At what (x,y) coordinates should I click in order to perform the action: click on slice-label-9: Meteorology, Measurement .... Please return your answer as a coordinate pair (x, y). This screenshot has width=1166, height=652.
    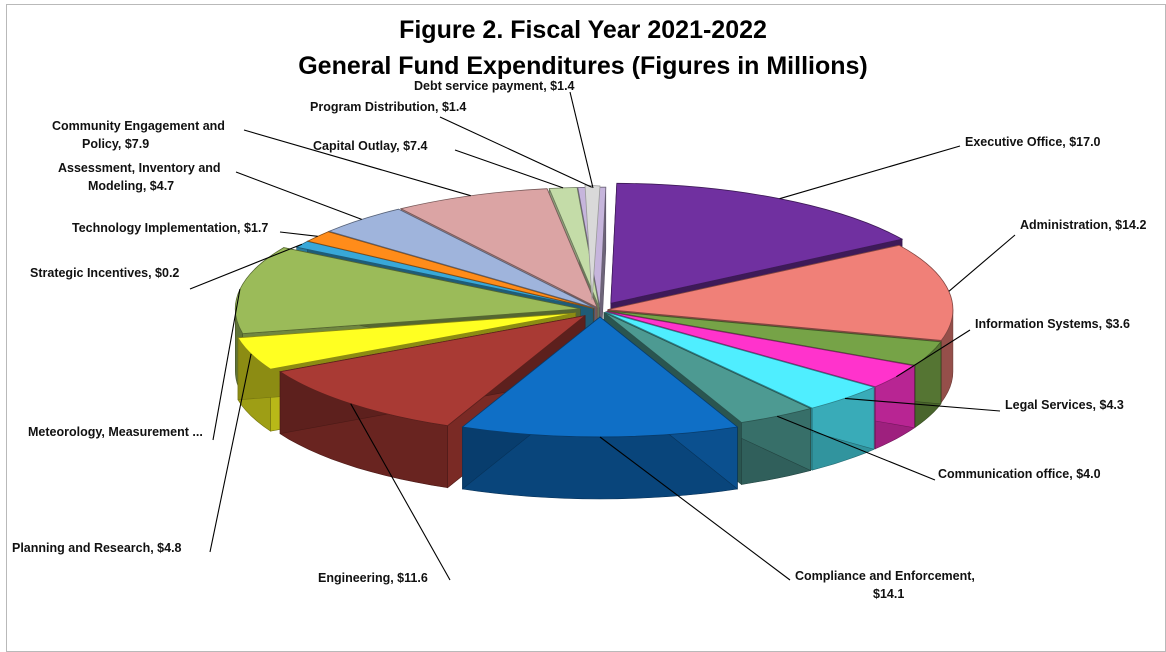
    Looking at the image, I should click on (115, 432).